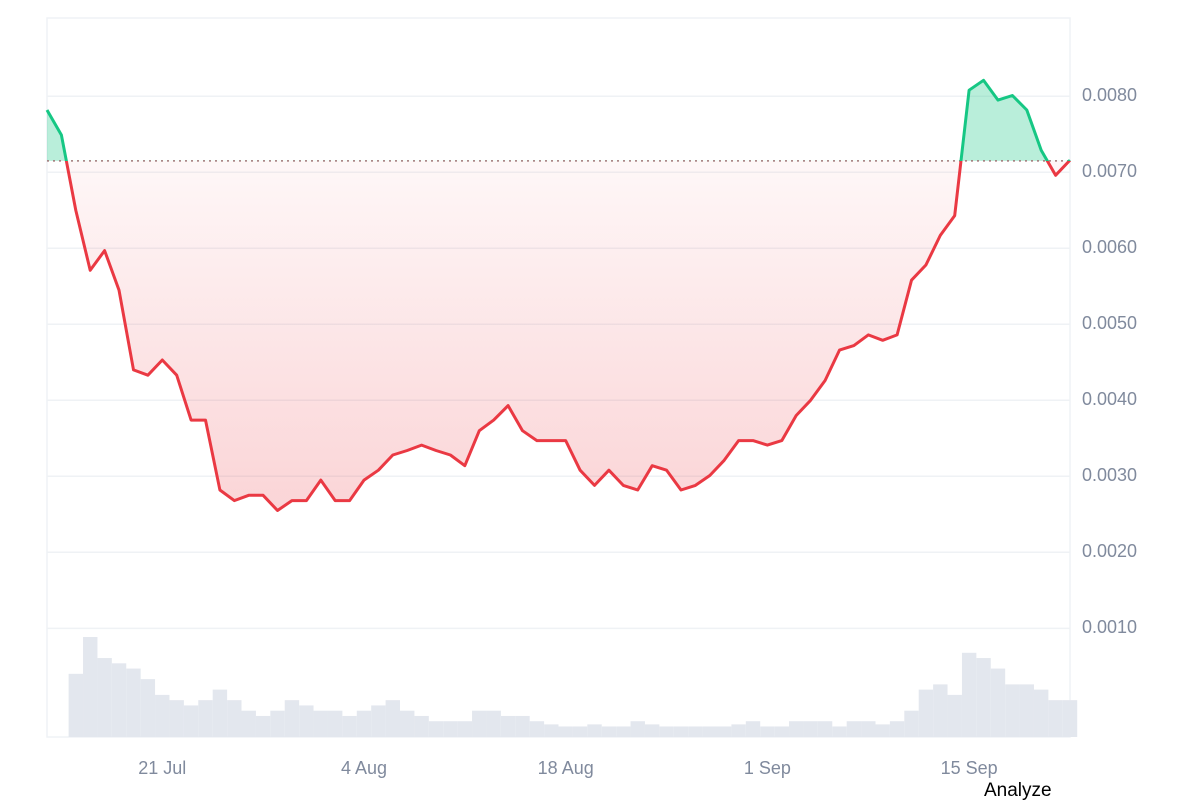 The width and height of the screenshot is (1200, 802). What do you see at coordinates (566, 768) in the screenshot?
I see `x-tick-label: 18 Aug` at bounding box center [566, 768].